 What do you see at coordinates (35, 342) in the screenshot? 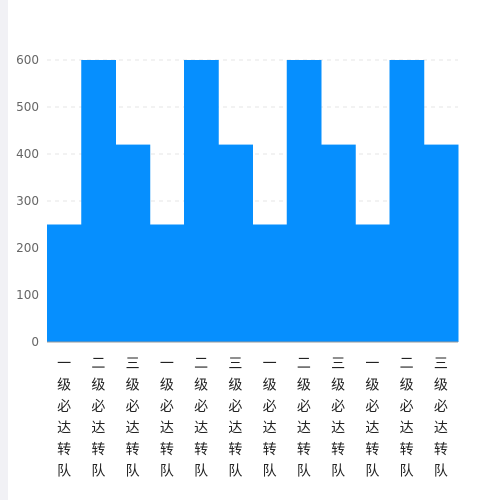
I see `y-tick-label: 0` at bounding box center [35, 342].